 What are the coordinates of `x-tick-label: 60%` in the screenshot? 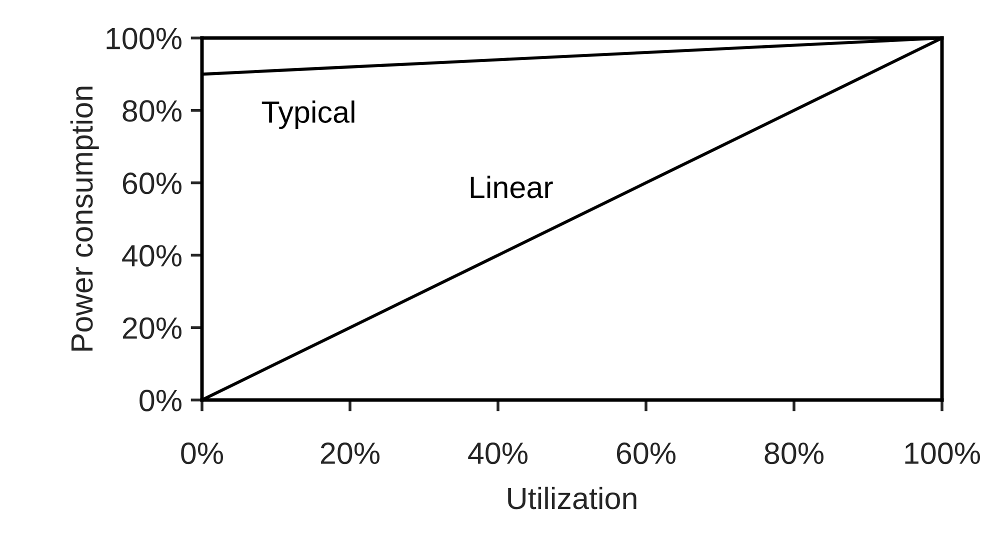 It's located at (646, 453).